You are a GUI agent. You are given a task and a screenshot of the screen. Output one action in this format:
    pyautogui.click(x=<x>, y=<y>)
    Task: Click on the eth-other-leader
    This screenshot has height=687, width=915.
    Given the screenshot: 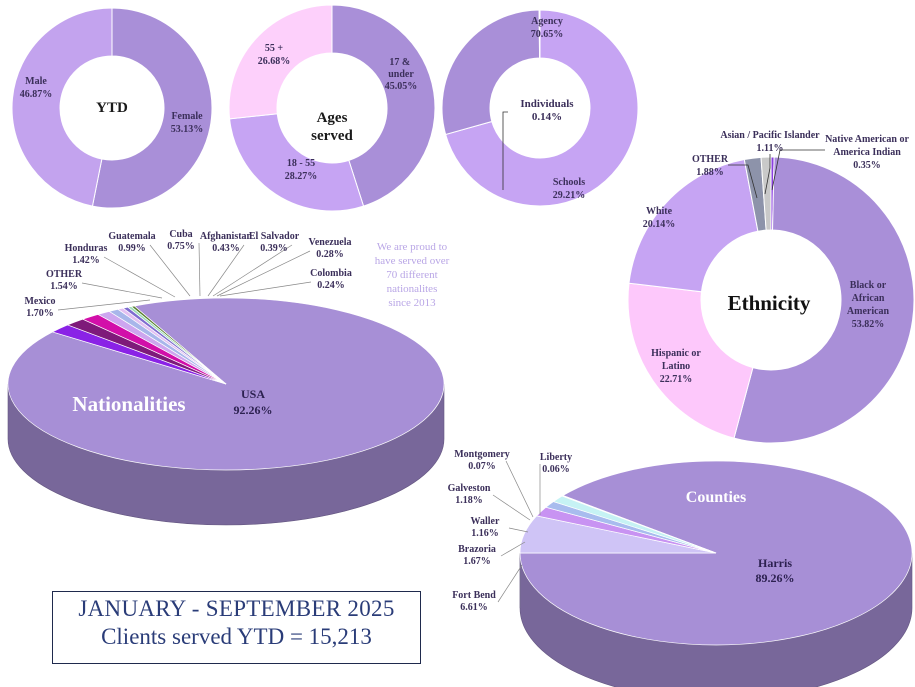 What is the action you would take?
    pyautogui.click(x=743, y=181)
    